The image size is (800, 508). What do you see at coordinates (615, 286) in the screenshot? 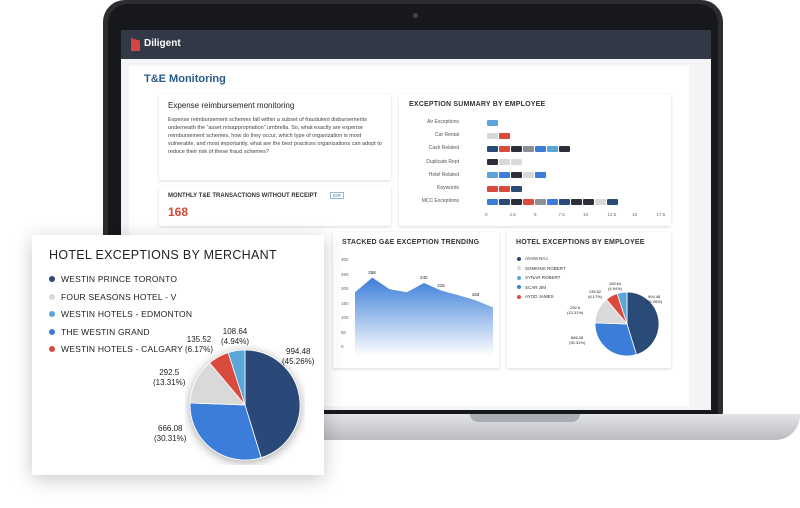
I see `emp-label-108: 108.64 (4.94%)` at bounding box center [615, 286].